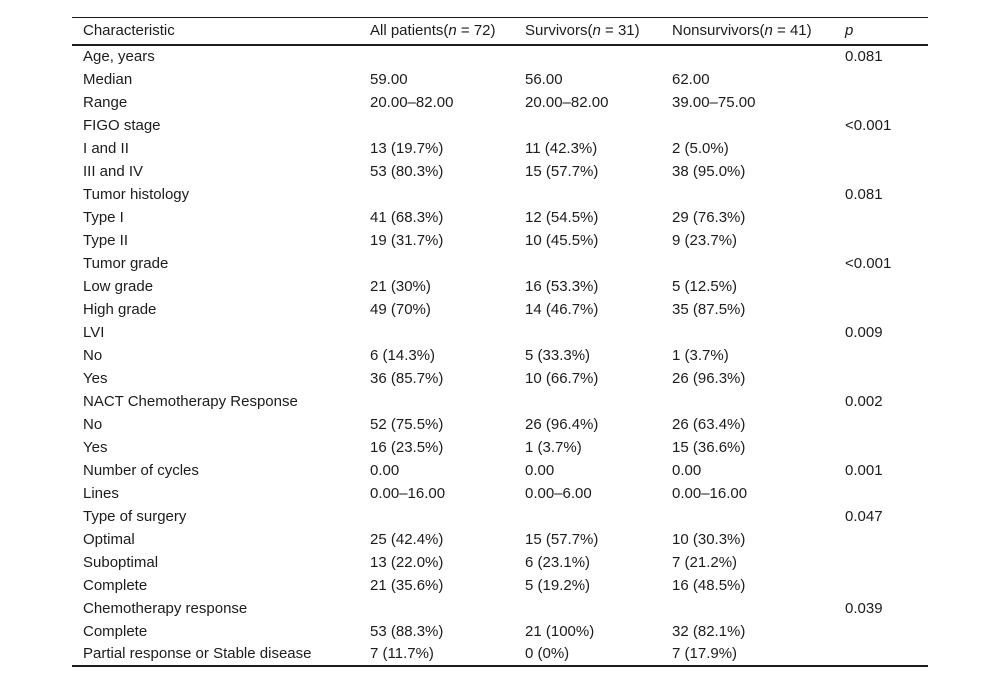  What do you see at coordinates (500, 516) in the screenshot?
I see `table-row: Type of surgery 0.047` at bounding box center [500, 516].